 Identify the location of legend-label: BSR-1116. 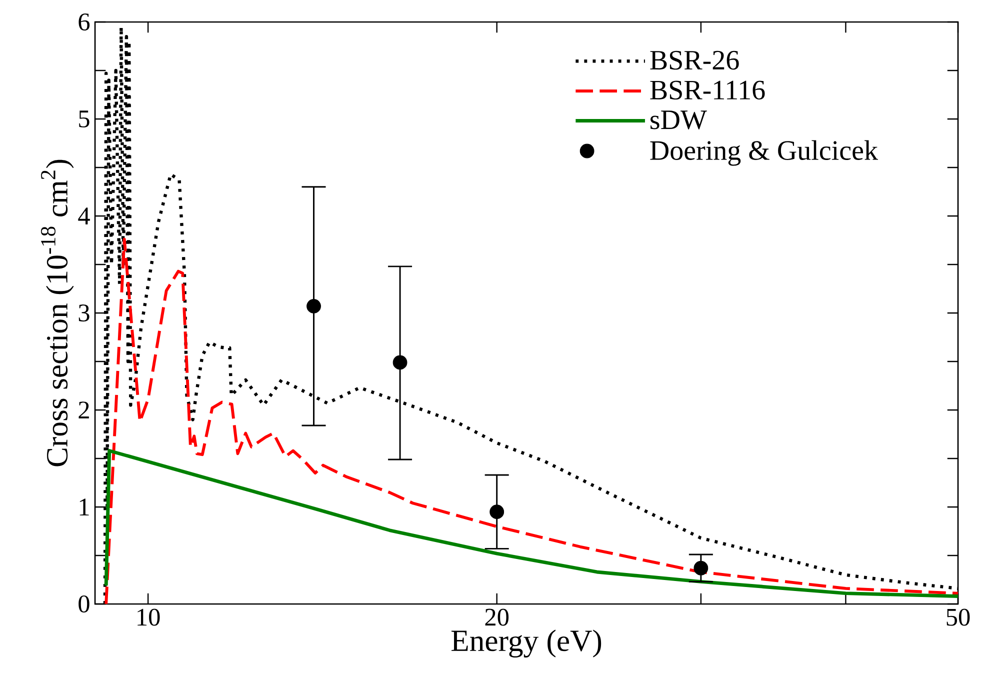
(707, 90).